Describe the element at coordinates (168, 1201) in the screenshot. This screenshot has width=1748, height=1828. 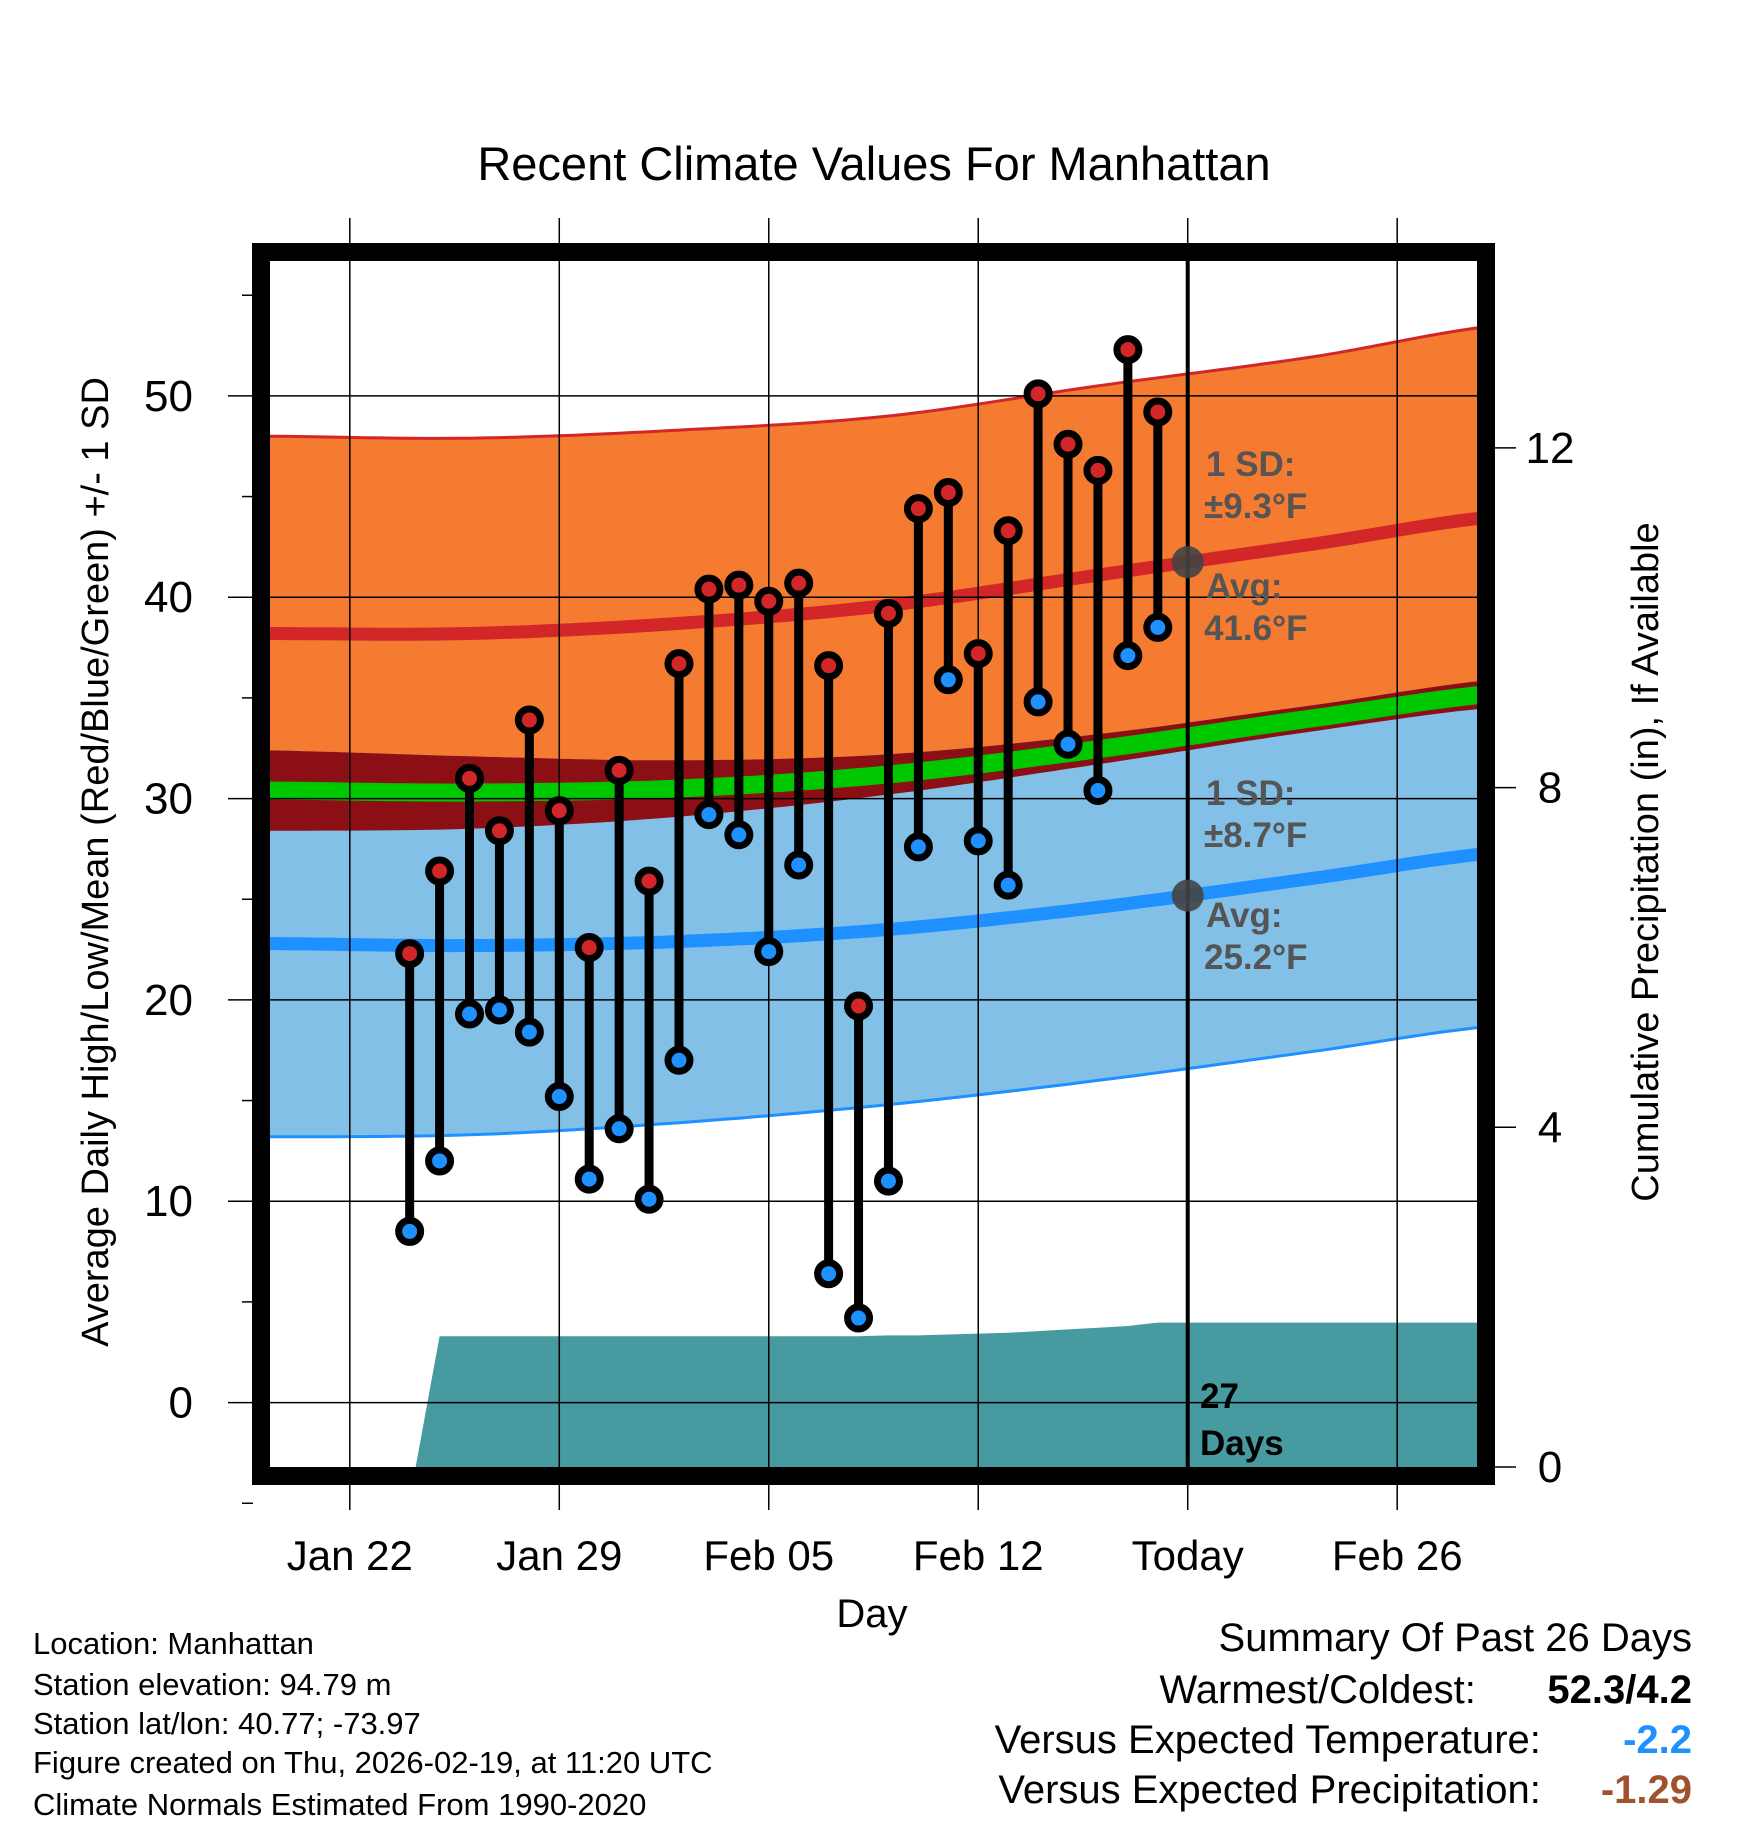
I see `y-tick-label: 10` at that location.